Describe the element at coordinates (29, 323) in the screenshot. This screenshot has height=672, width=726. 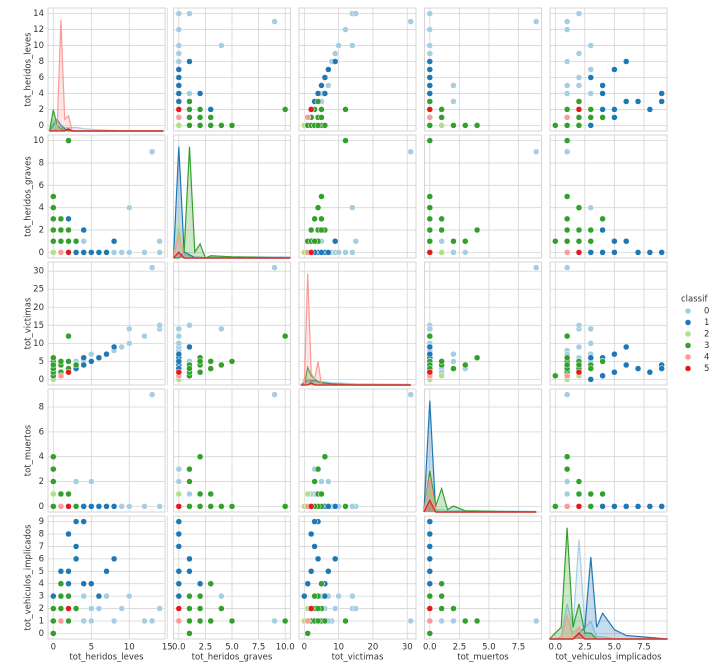
I see `y-axis-label: tot_victimas` at that location.